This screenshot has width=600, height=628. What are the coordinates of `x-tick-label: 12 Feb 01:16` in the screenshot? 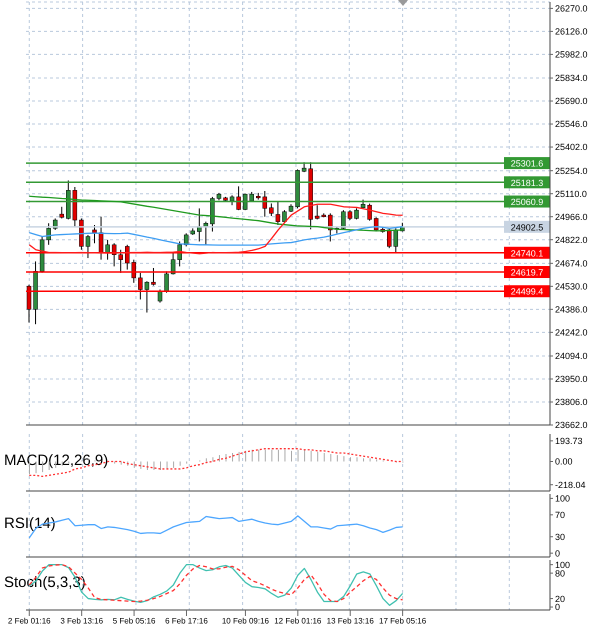 It's located at (298, 621).